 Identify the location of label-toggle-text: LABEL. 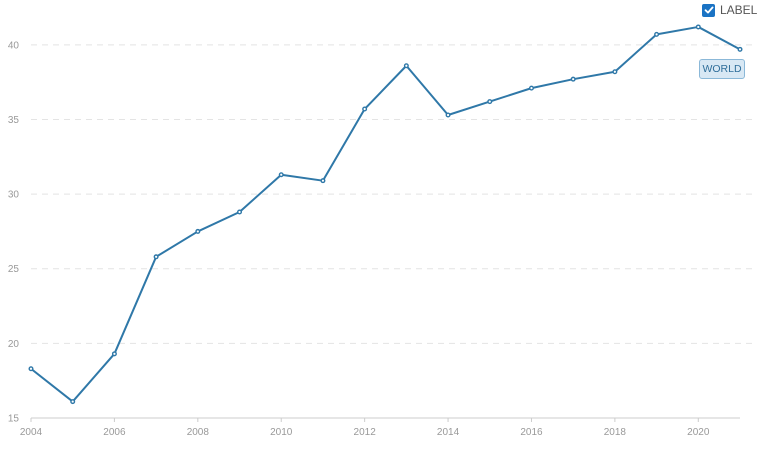
(738, 10).